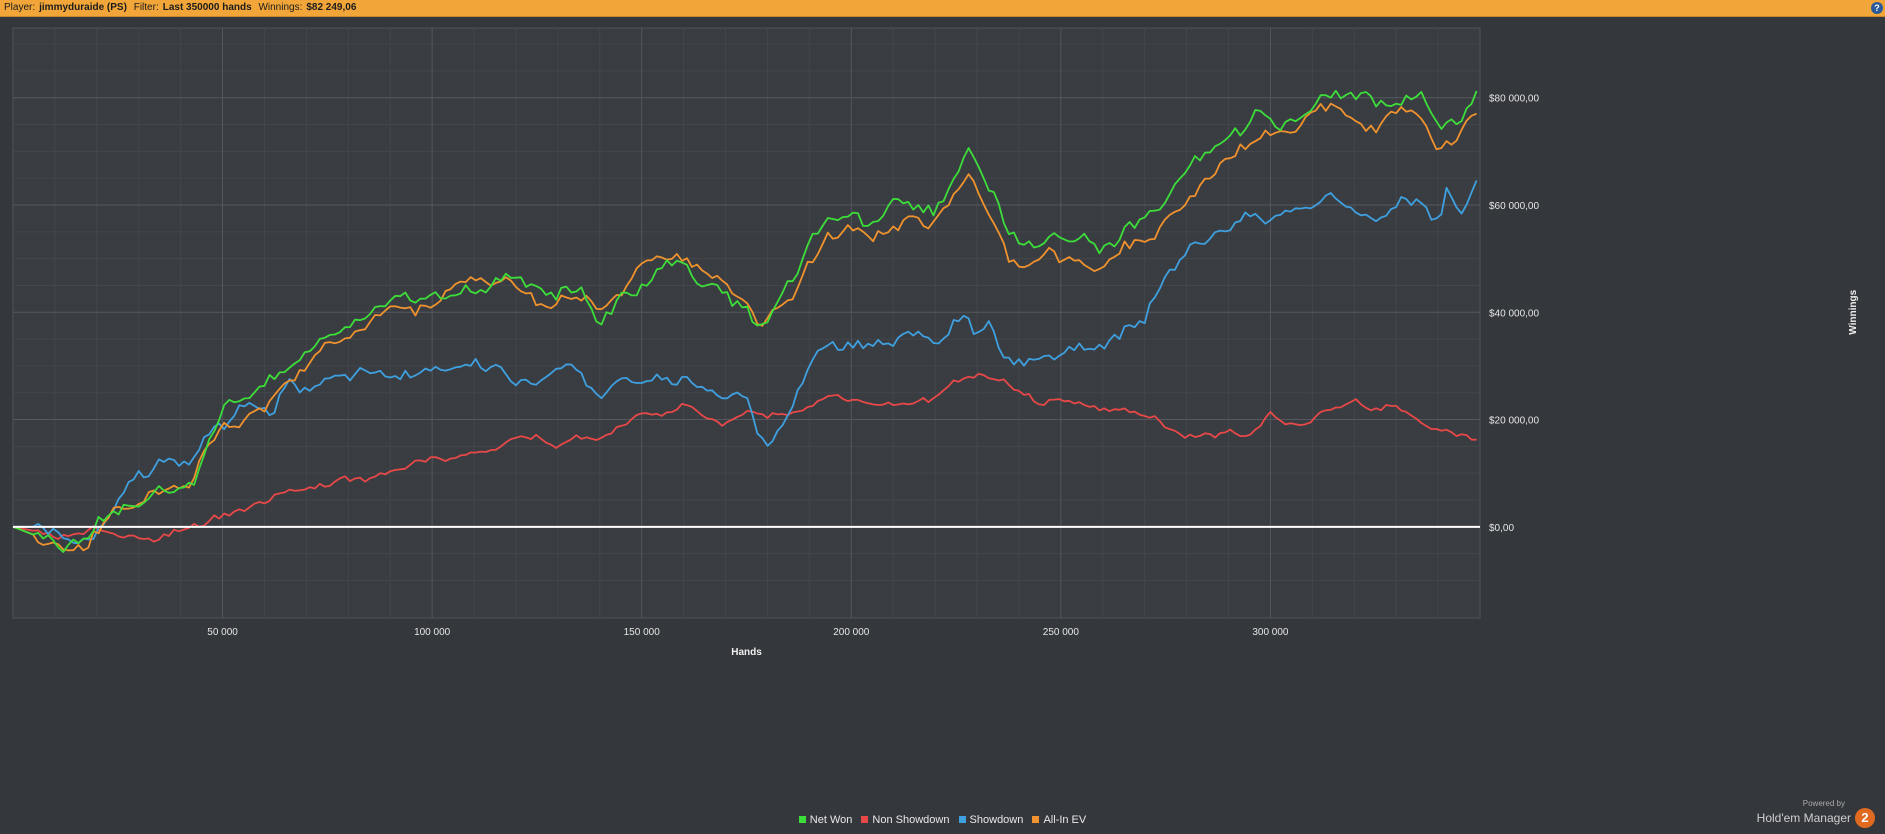 Image resolution: width=1885 pixels, height=834 pixels. Describe the element at coordinates (831, 820) in the screenshot. I see `legend-label: Net Won` at that location.